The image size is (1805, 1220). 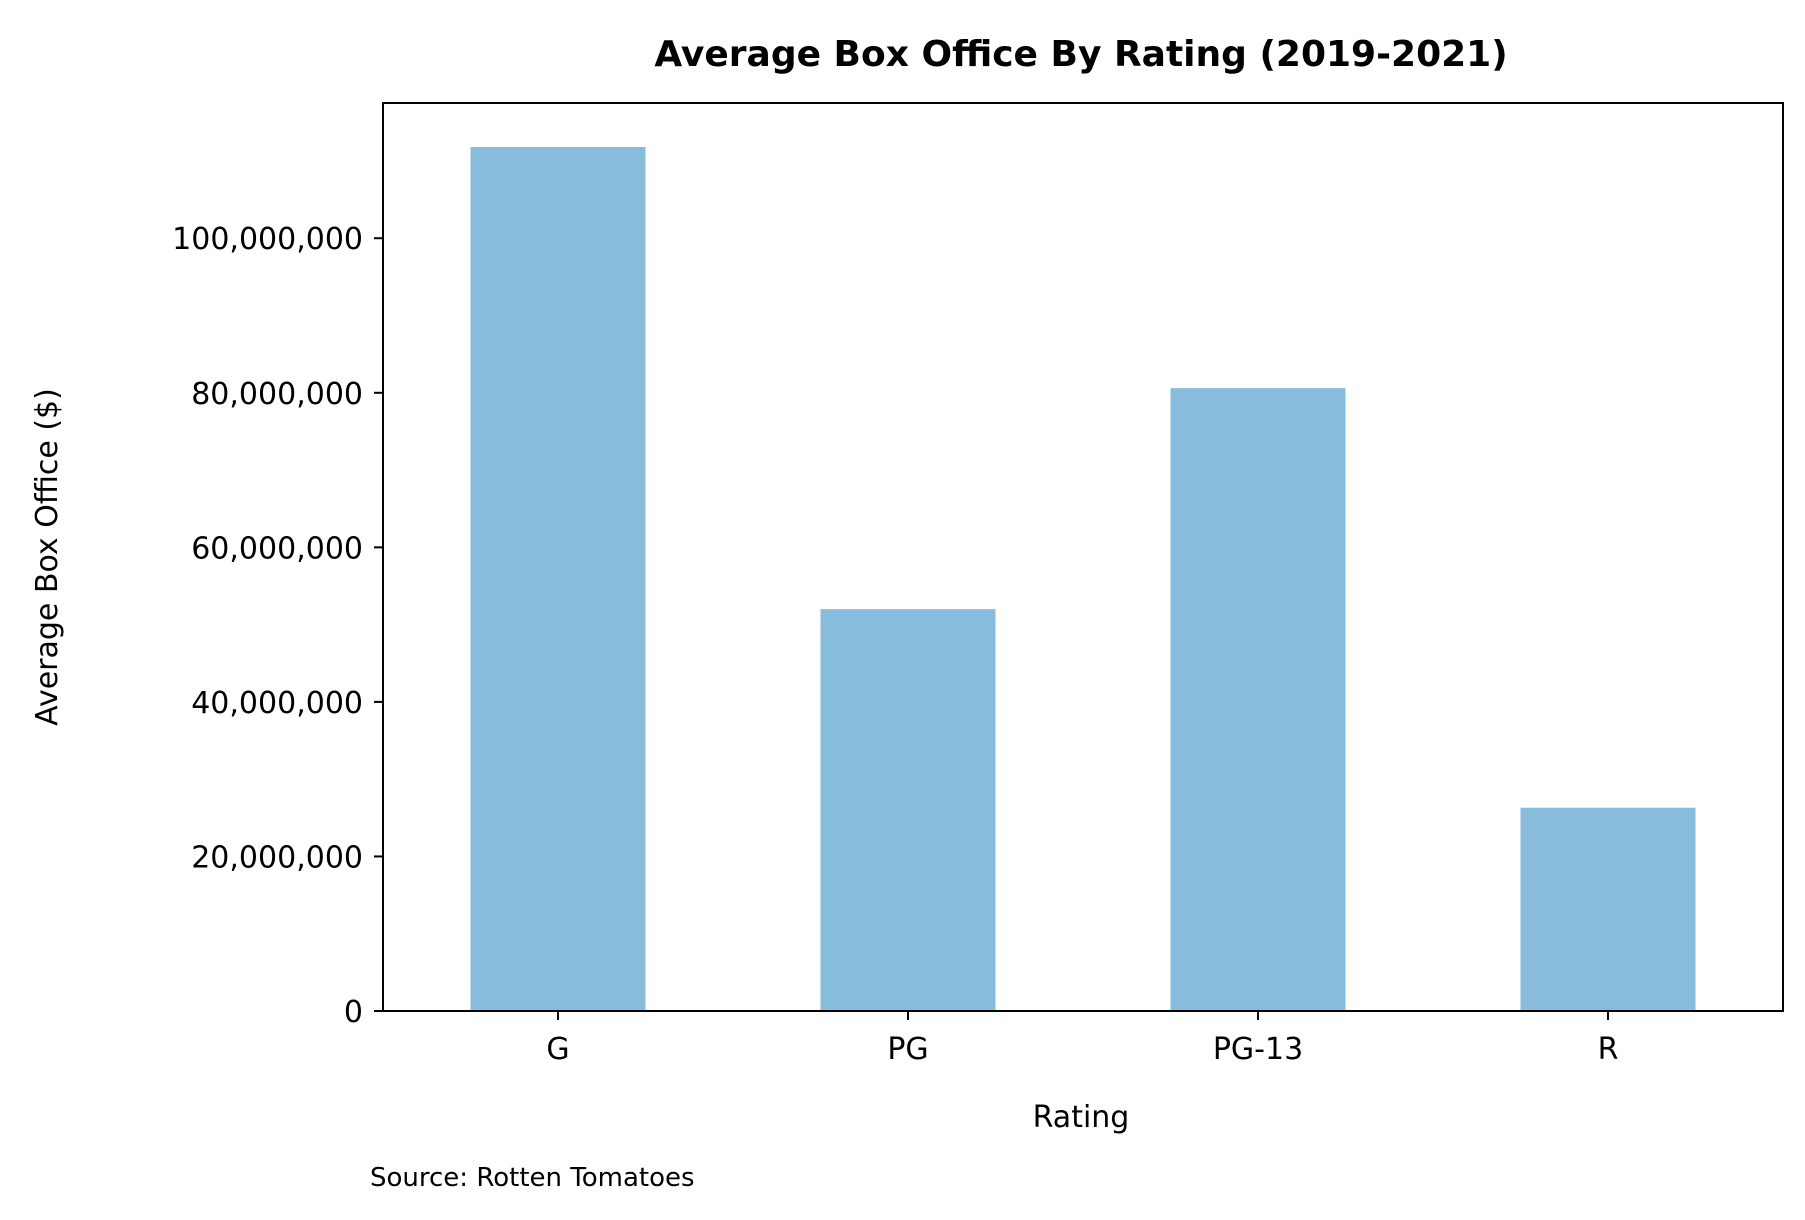 I want to click on x-tick-label: G, so click(x=557, y=1049).